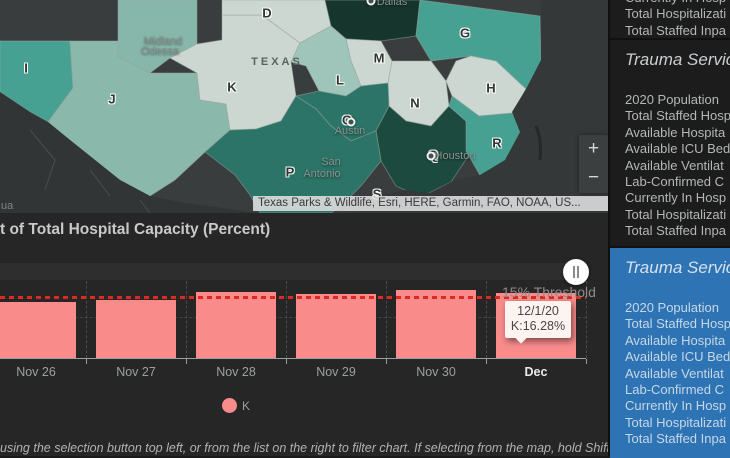 This screenshot has height=458, width=730. Describe the element at coordinates (331, 162) in the screenshot. I see `city-label-san: San` at that location.